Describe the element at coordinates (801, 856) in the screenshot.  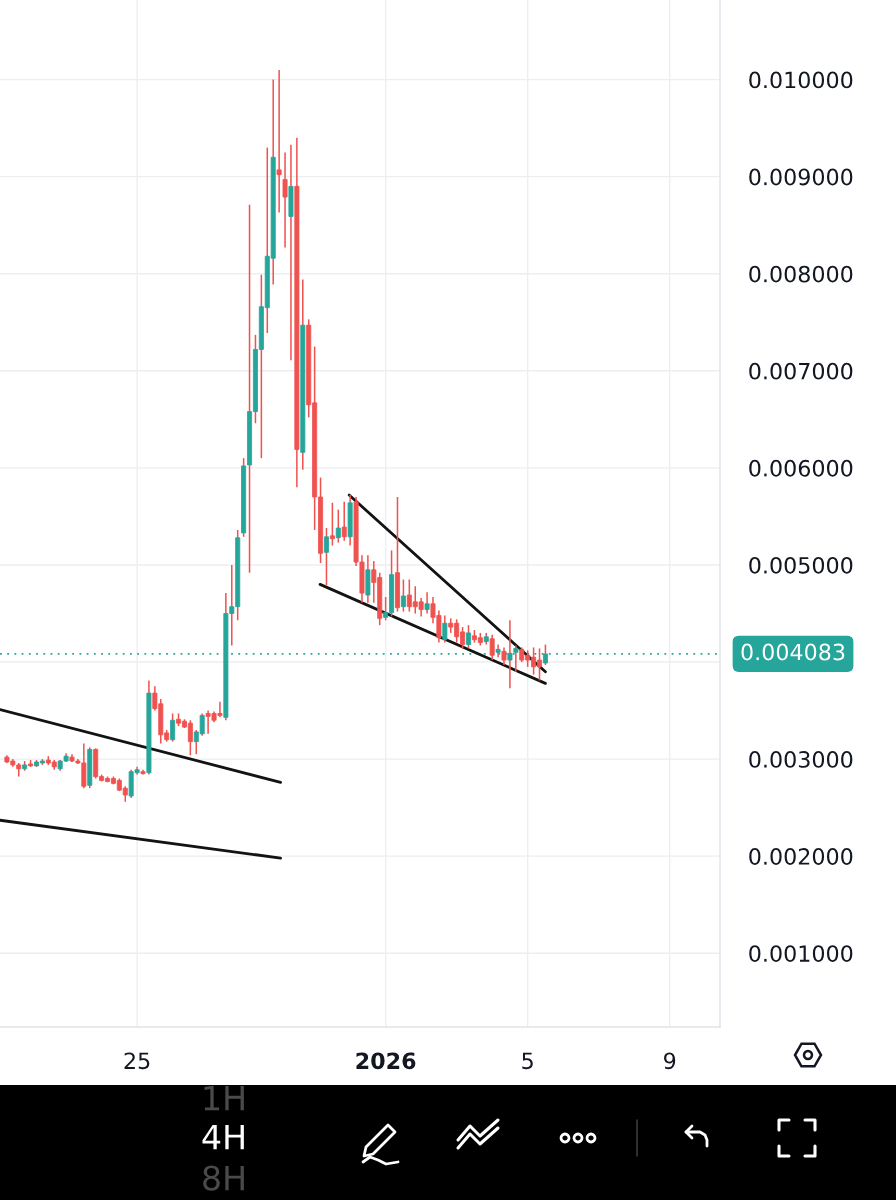
I see `y-tick-label: 0.002000` at that location.